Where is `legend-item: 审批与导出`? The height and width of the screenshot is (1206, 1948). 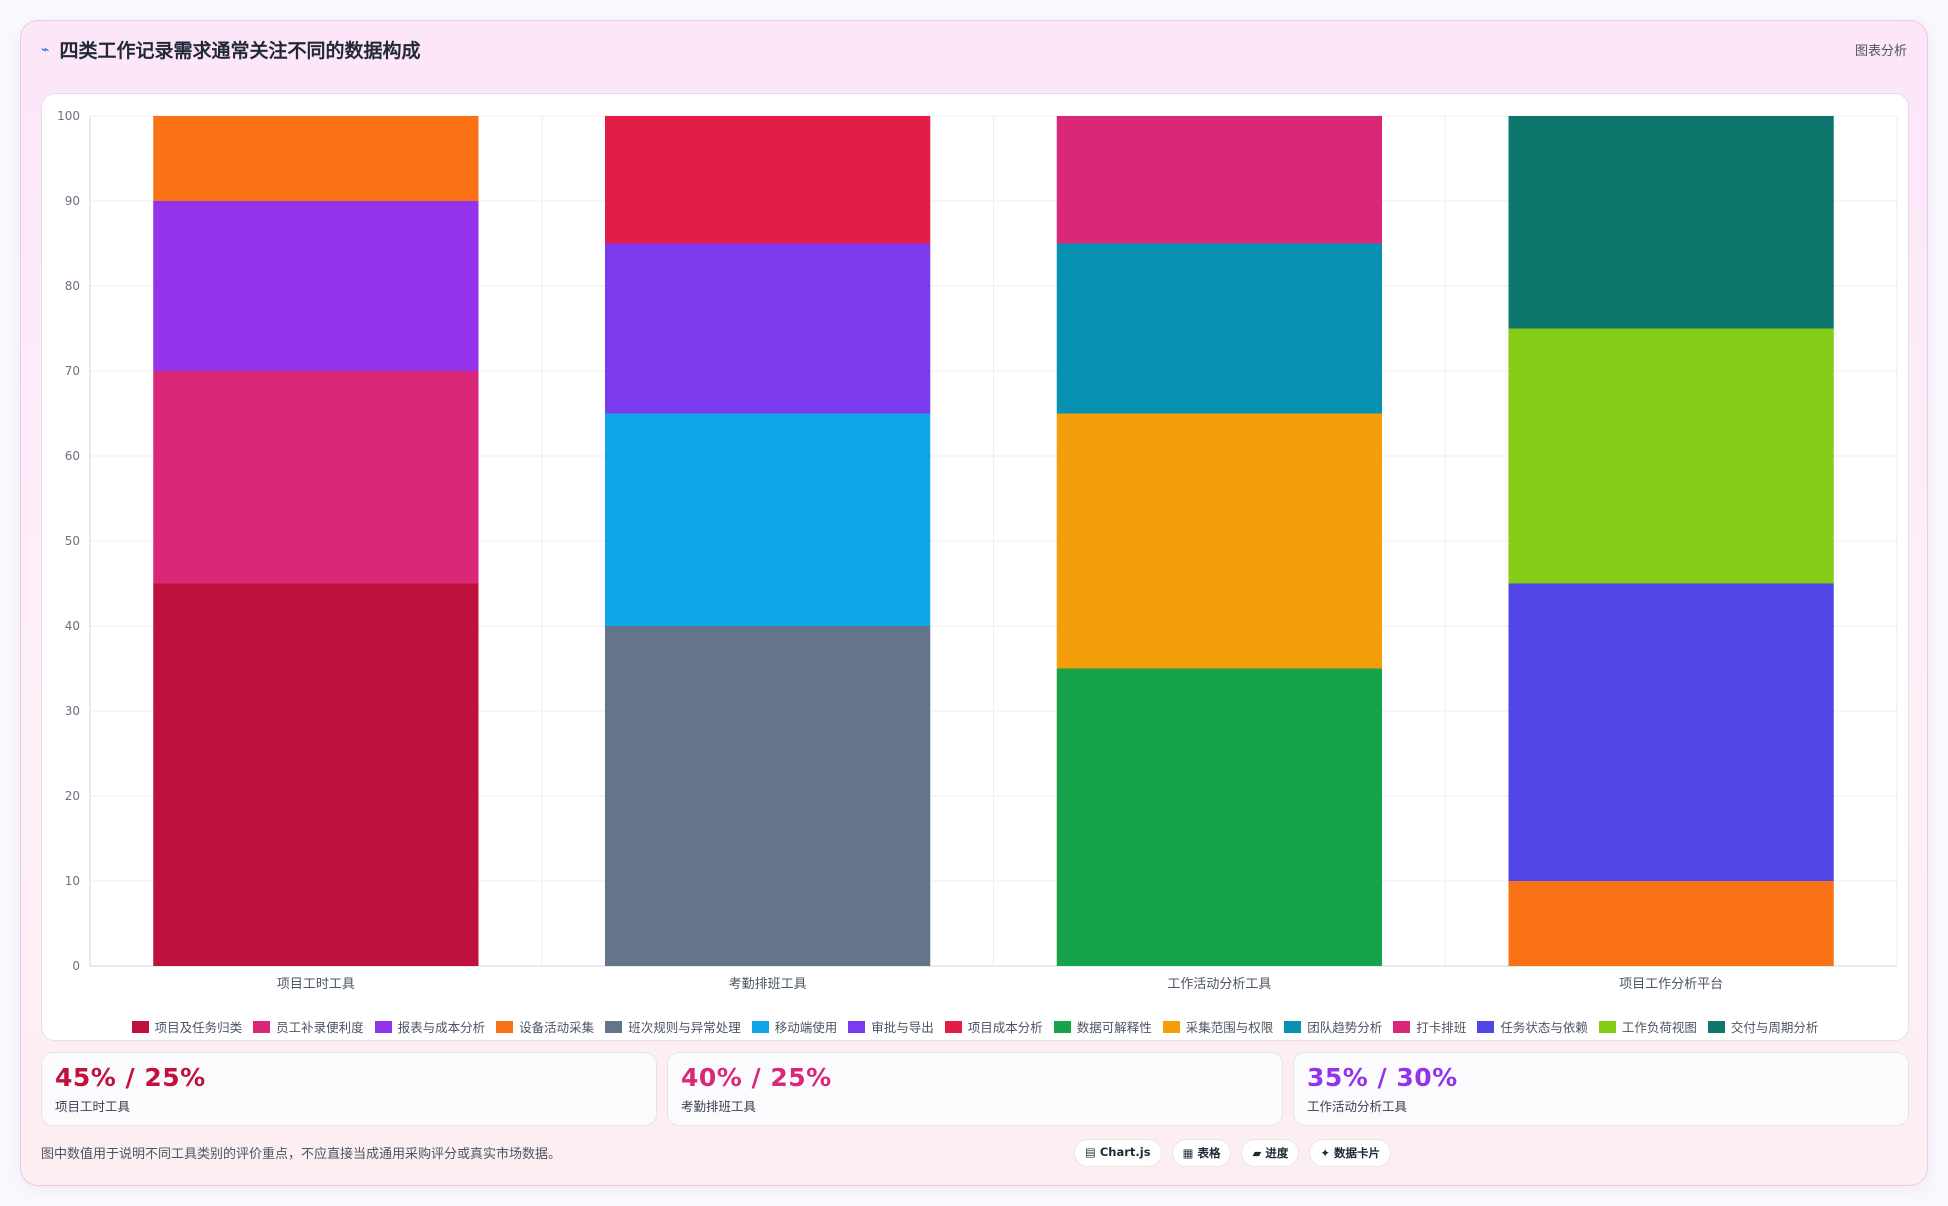
legend-item: 审批与导出 is located at coordinates (891, 1026).